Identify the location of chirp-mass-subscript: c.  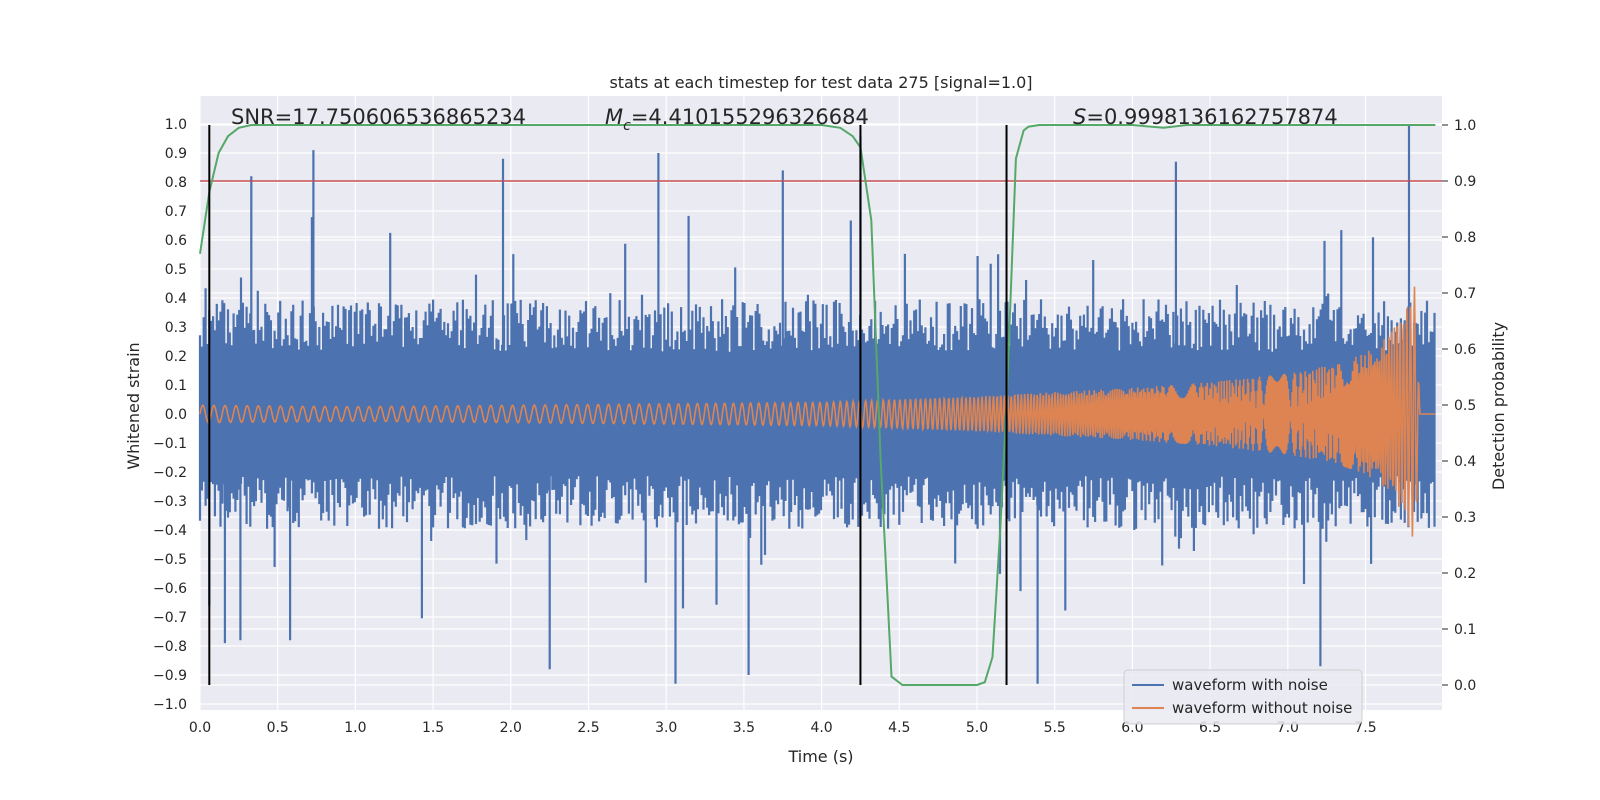
(627, 126).